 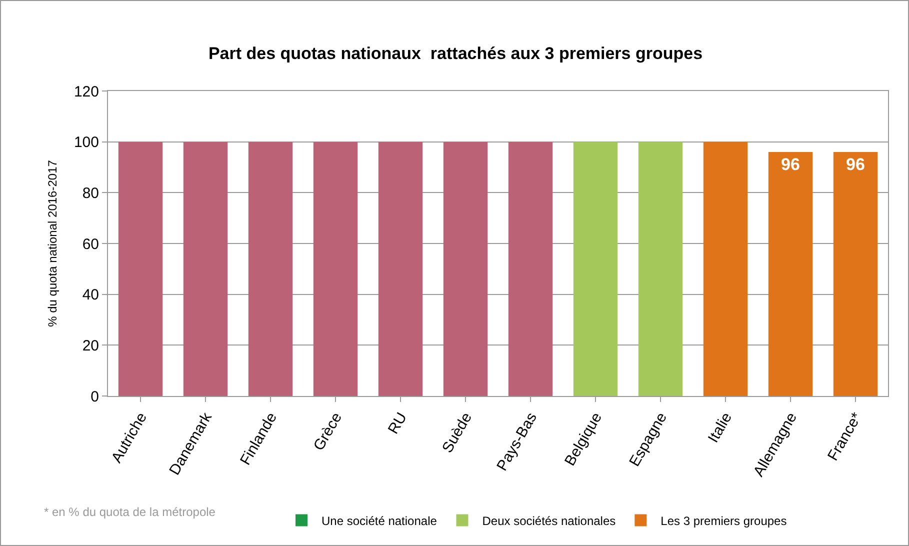 What do you see at coordinates (130, 512) in the screenshot?
I see `text: * en % du quota de la métropole` at bounding box center [130, 512].